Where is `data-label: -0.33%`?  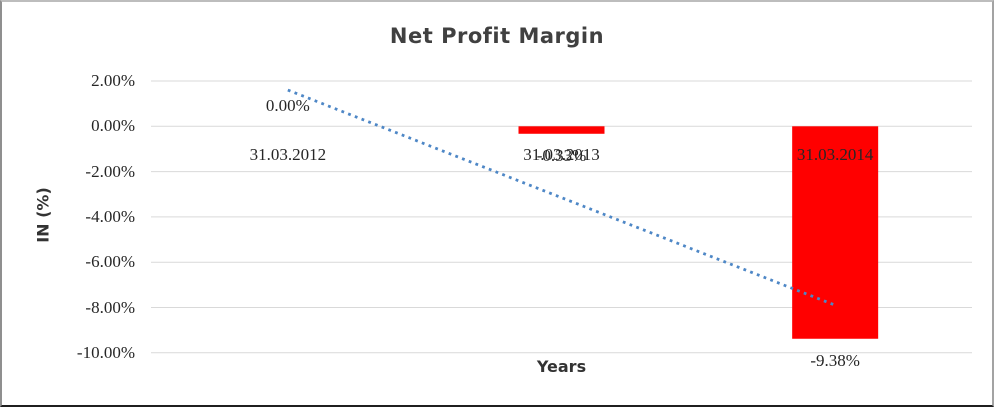 data-label: -0.33% is located at coordinates (561, 155).